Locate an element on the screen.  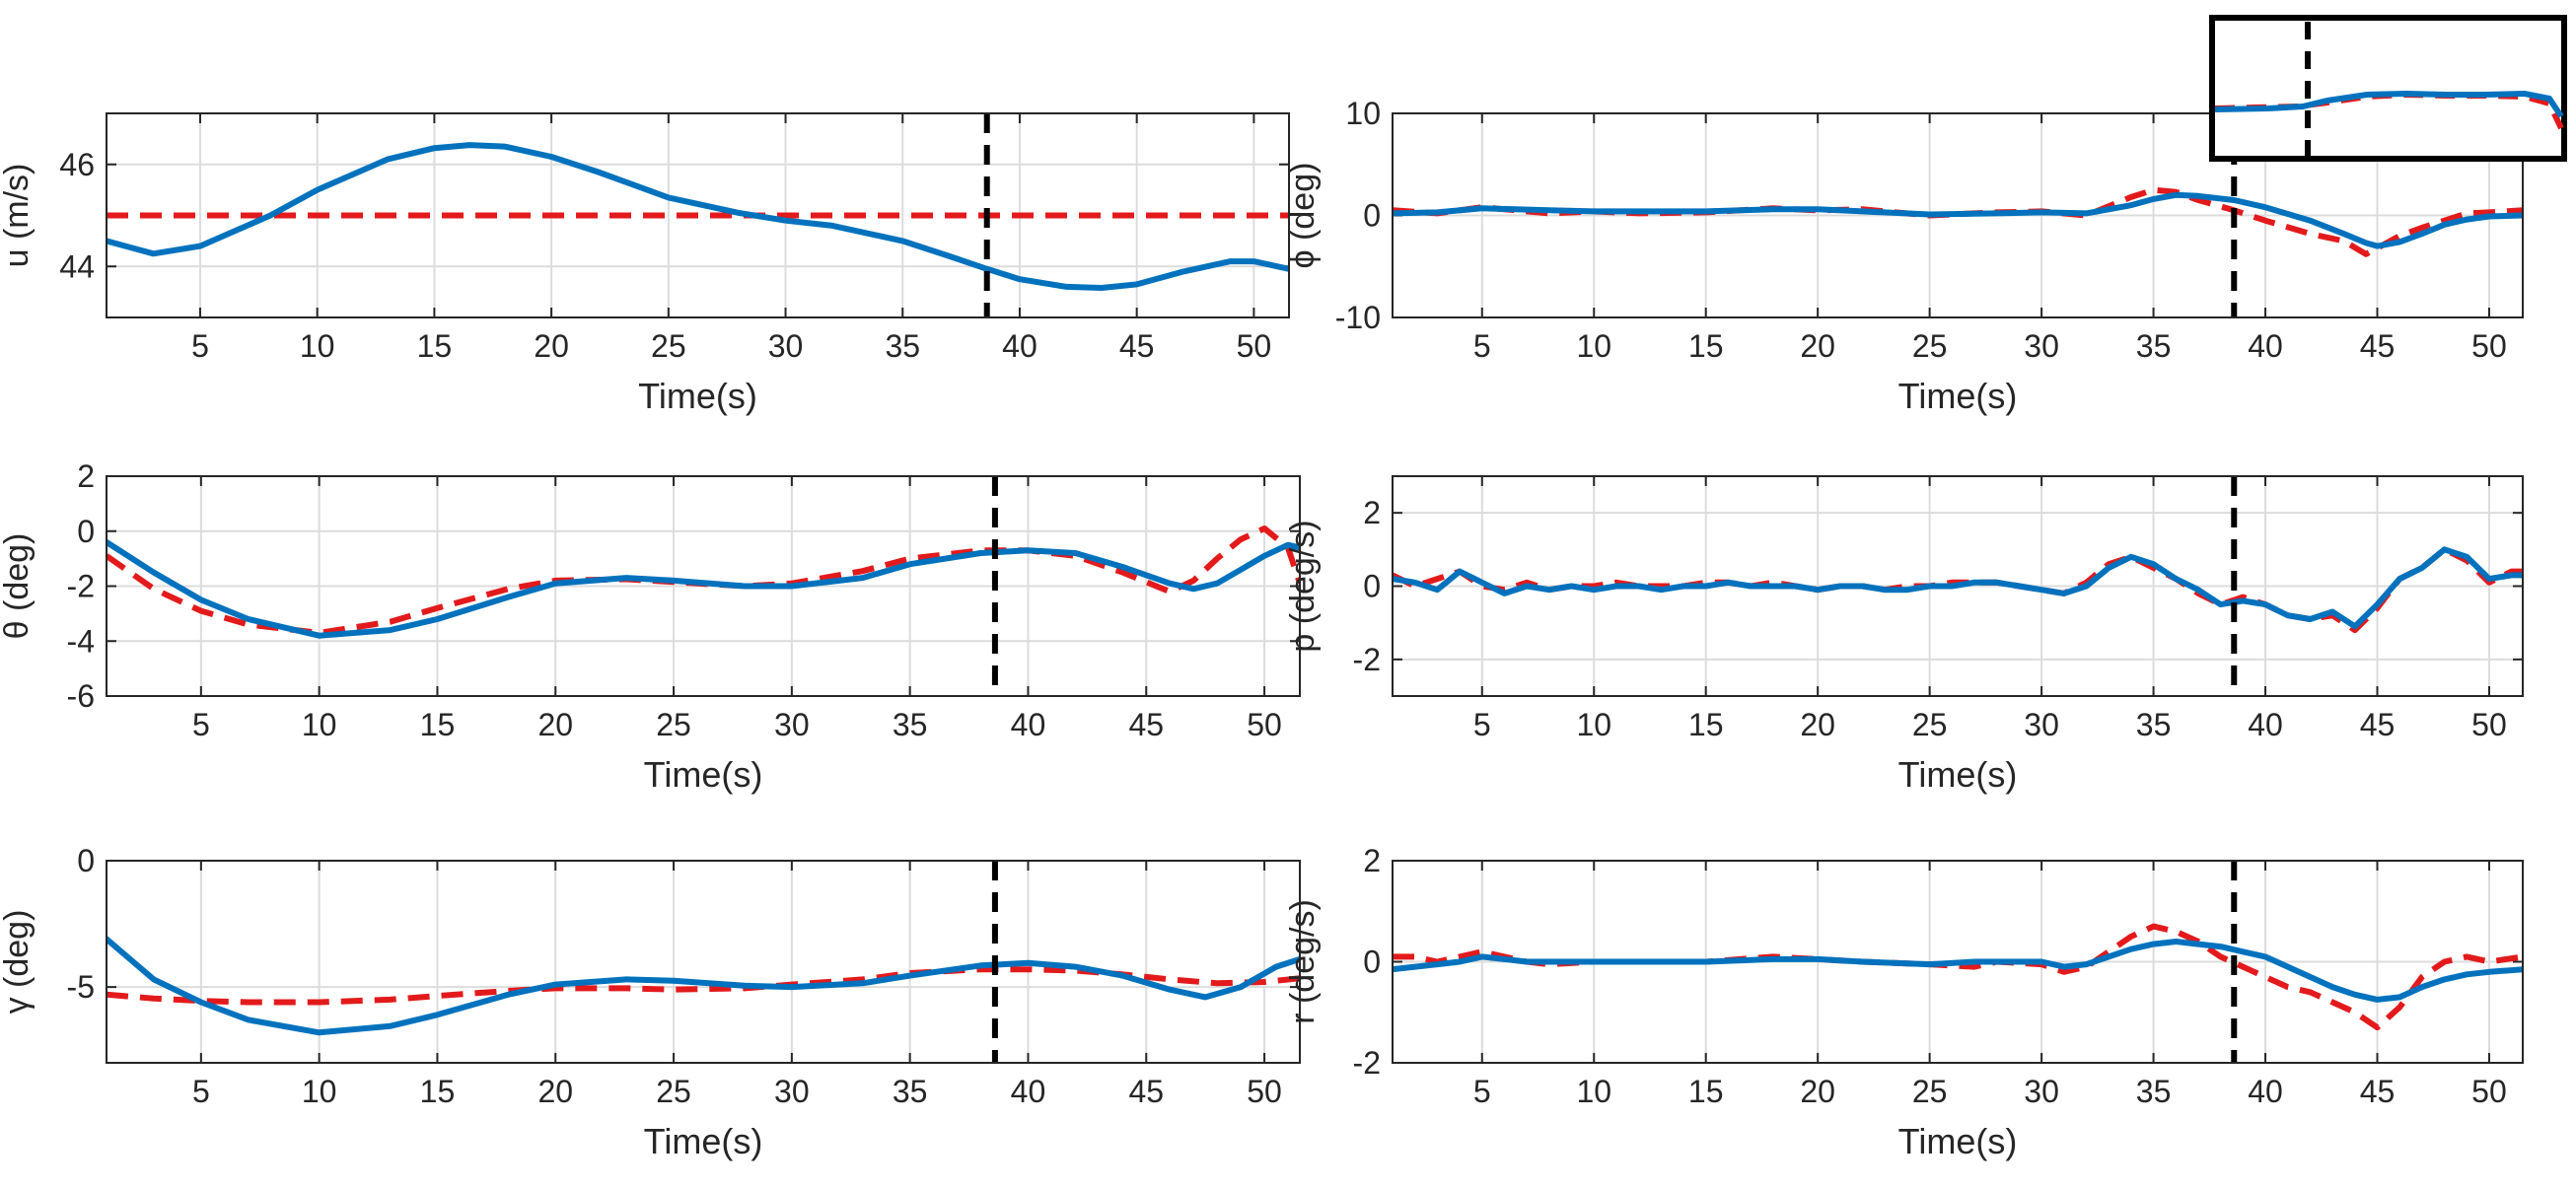
zoom-inset-frame is located at coordinates (2388, 88).